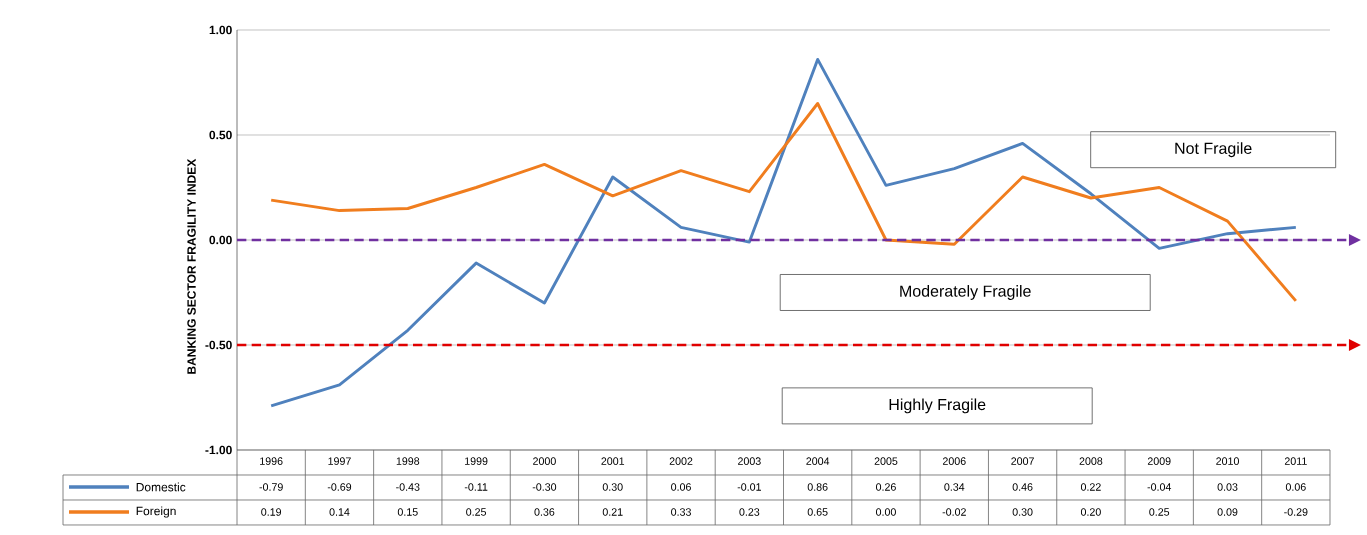 The width and height of the screenshot is (1367, 535). Describe the element at coordinates (218, 450) in the screenshot. I see `y-tick-label: -1.00` at that location.